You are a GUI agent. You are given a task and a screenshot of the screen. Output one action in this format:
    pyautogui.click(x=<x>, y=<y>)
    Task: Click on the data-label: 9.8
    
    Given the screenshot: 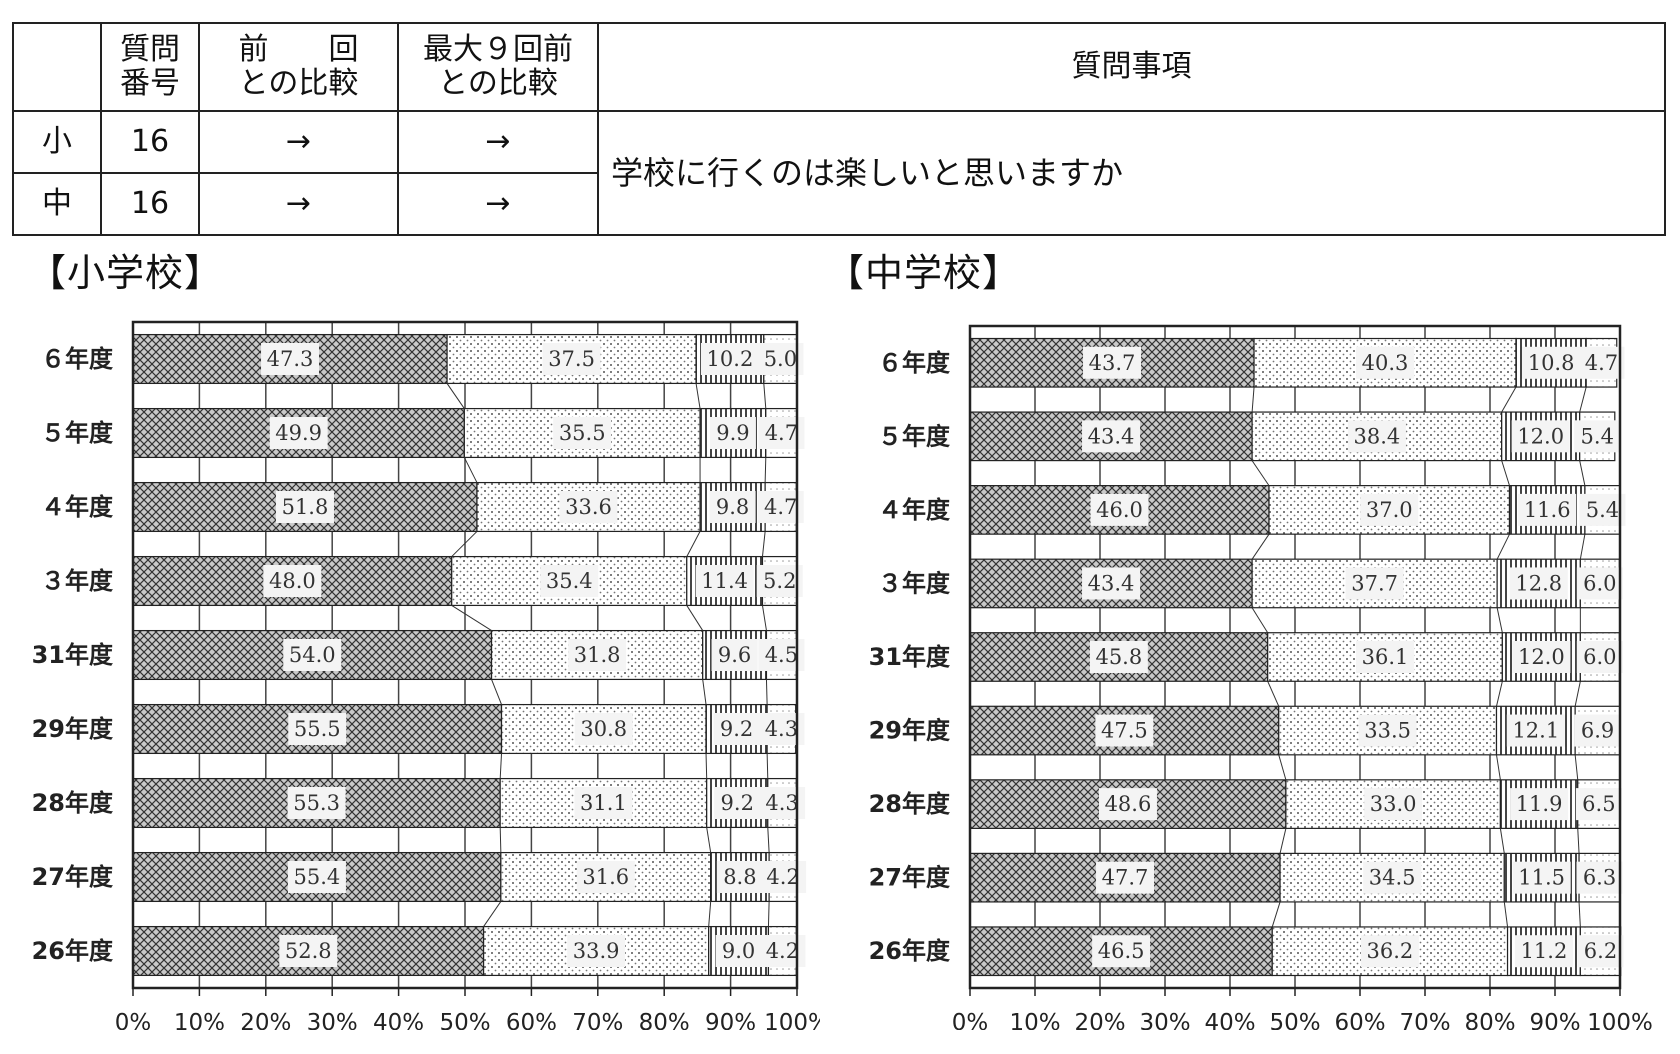 What is the action you would take?
    pyautogui.click(x=732, y=507)
    